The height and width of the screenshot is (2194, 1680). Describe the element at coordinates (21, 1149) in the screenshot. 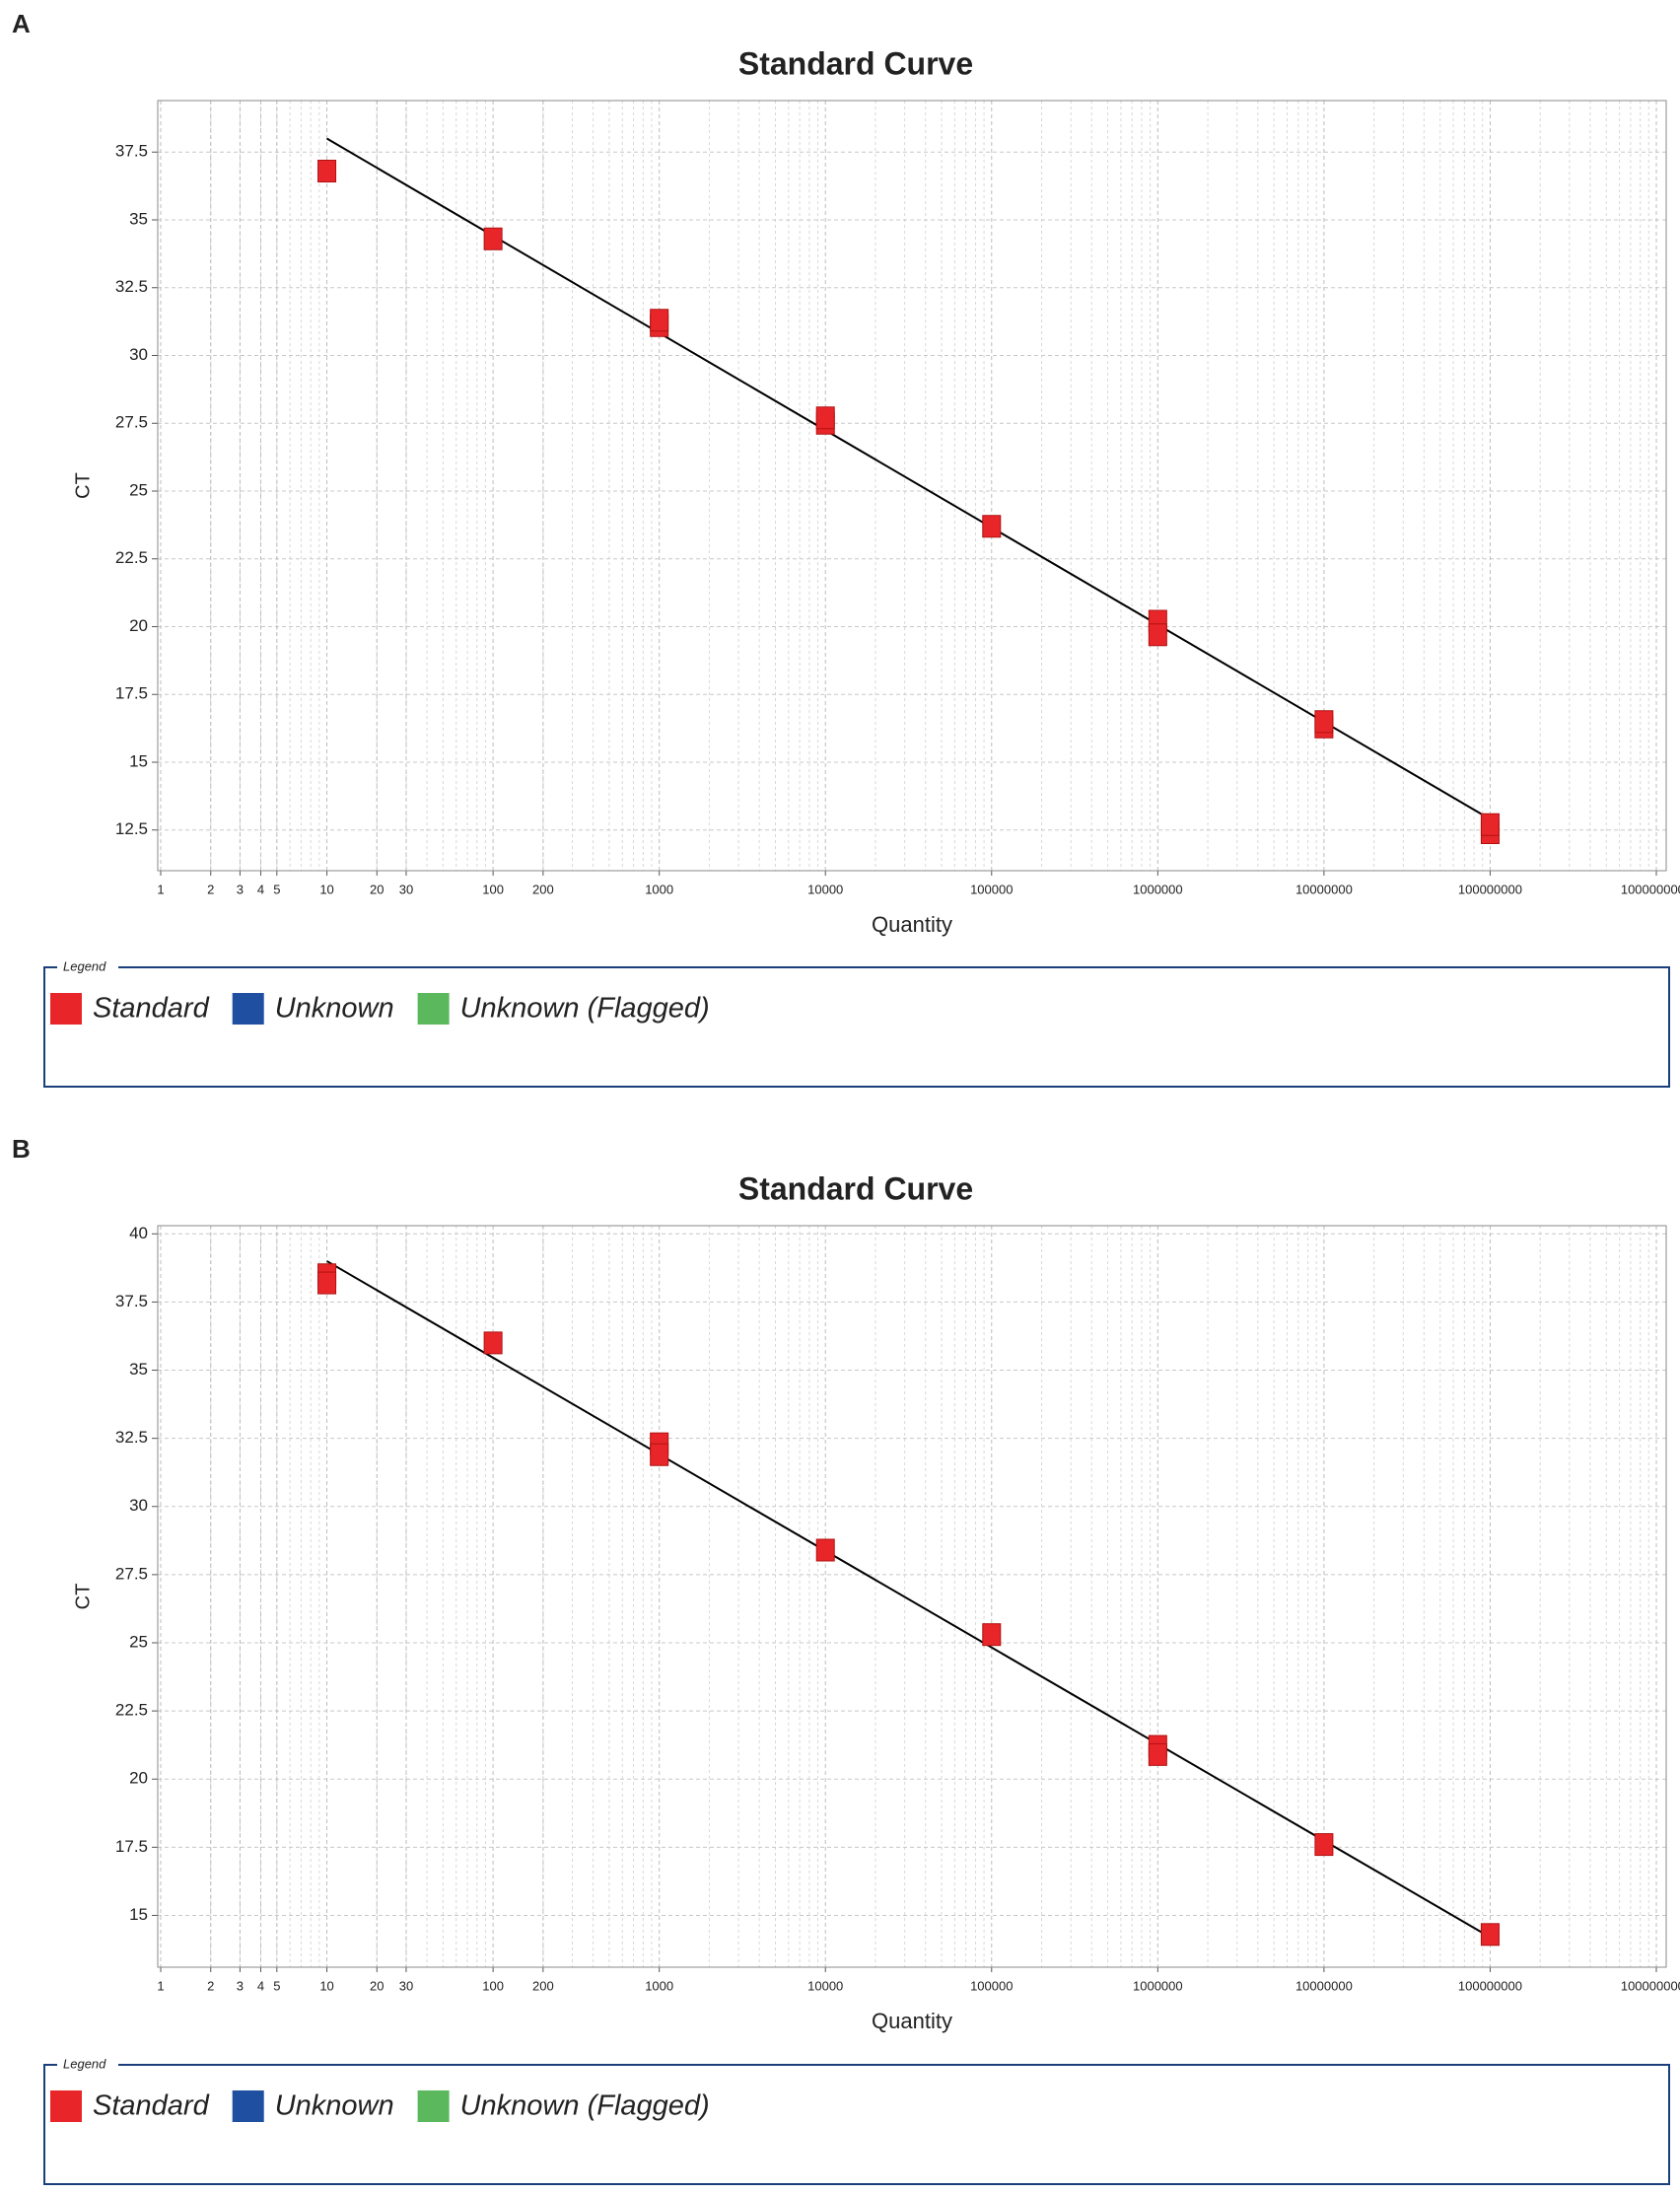

I see `panel-label: B` at that location.